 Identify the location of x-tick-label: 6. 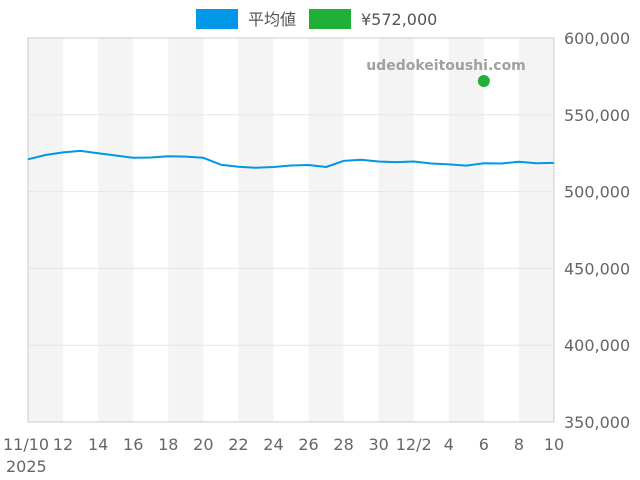
(484, 444).